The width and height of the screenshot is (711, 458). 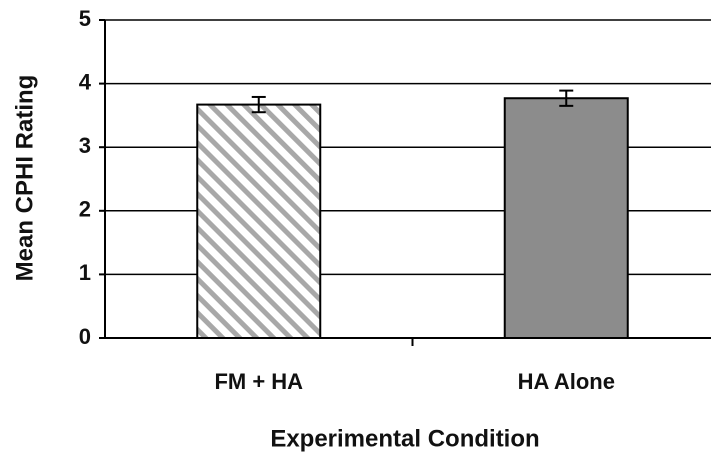 I want to click on y-tick-label: 1, so click(x=85, y=272).